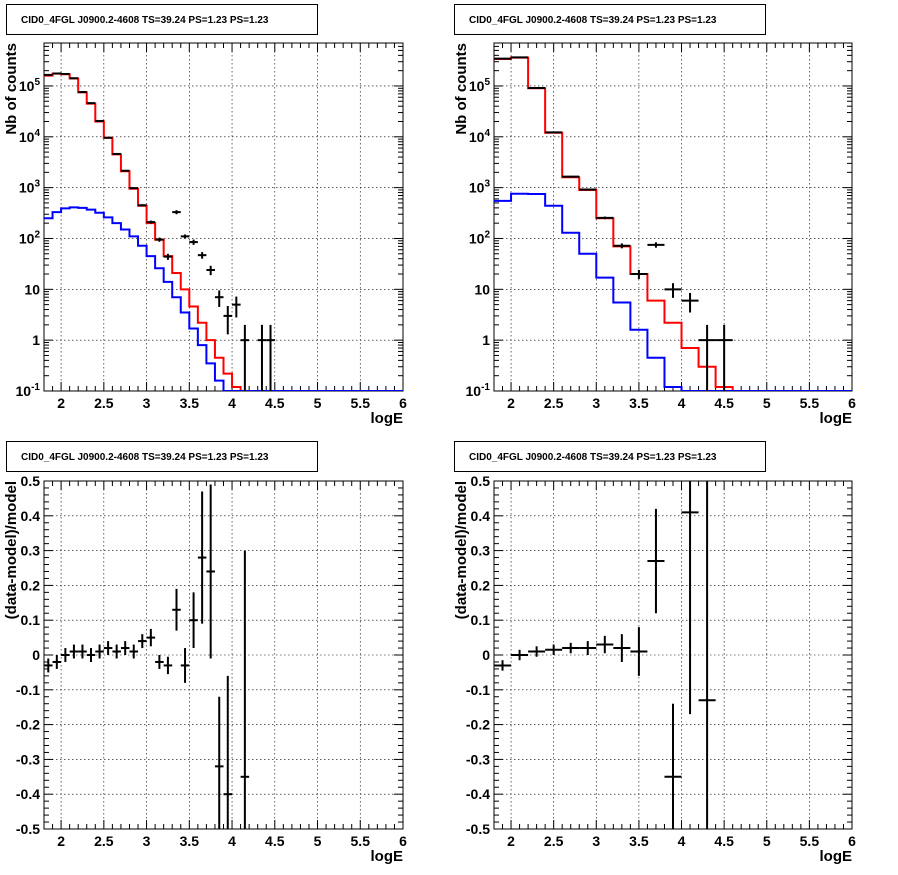 Image resolution: width=898 pixels, height=875 pixels. What do you see at coordinates (486, 655) in the screenshot?
I see `y-tick-label: 0` at bounding box center [486, 655].